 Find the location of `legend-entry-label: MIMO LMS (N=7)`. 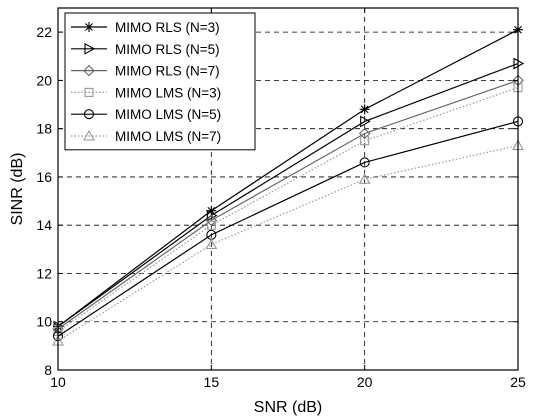

legend-entry-label: MIMO LMS (N=7) is located at coordinates (168, 136).